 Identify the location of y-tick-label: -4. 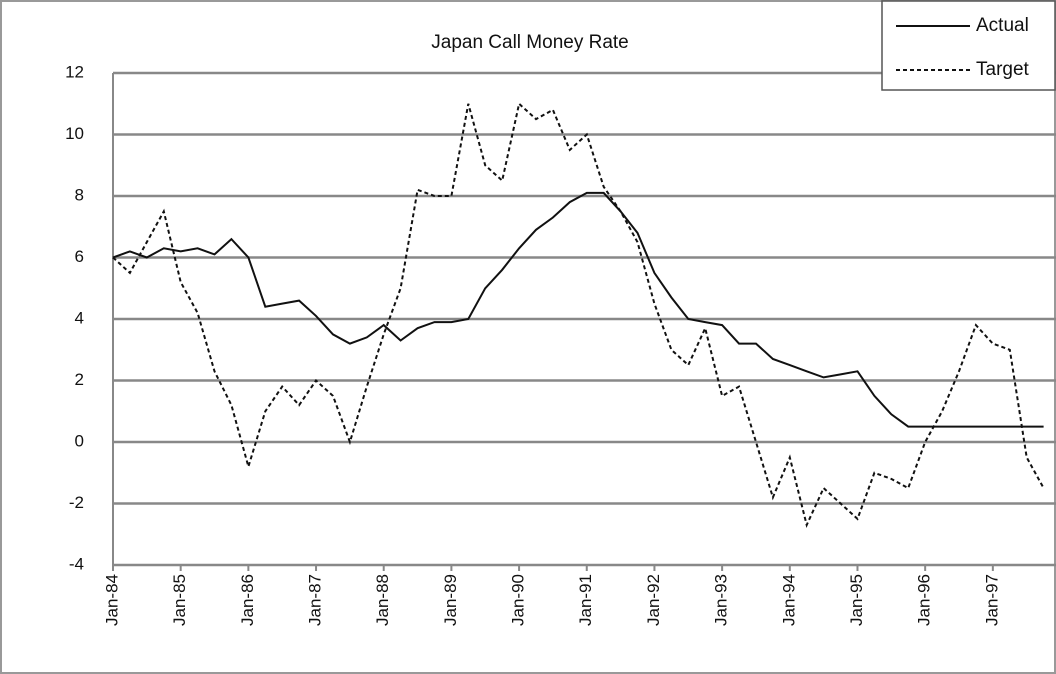
(76, 563).